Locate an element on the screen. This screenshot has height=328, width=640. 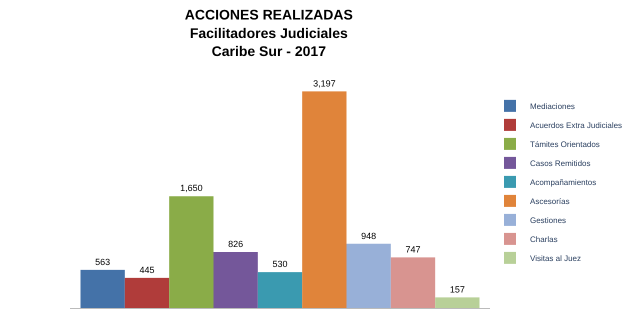
legend-label: Acuerdos Extra Judiciales is located at coordinates (576, 125).